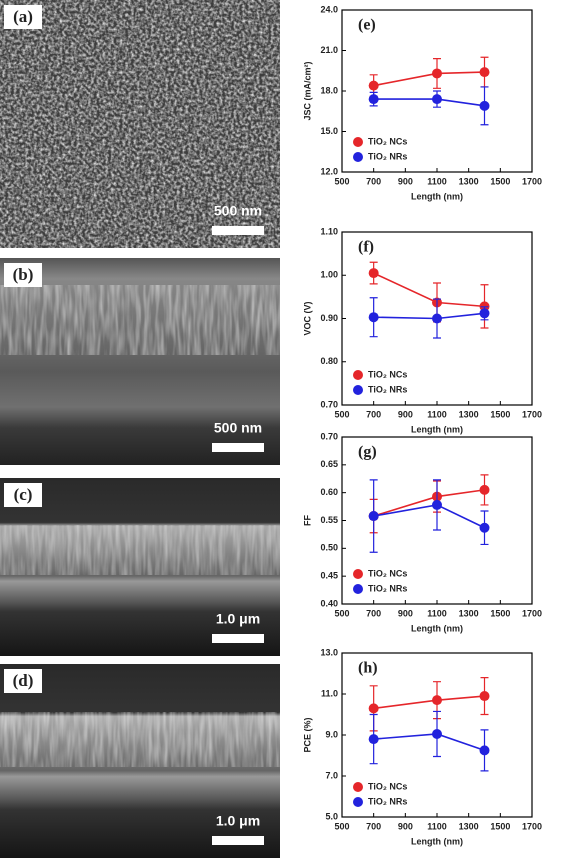 The width and height of the screenshot is (567, 861). Describe the element at coordinates (329, 231) in the screenshot. I see `y-tick-label: 1.10` at that location.